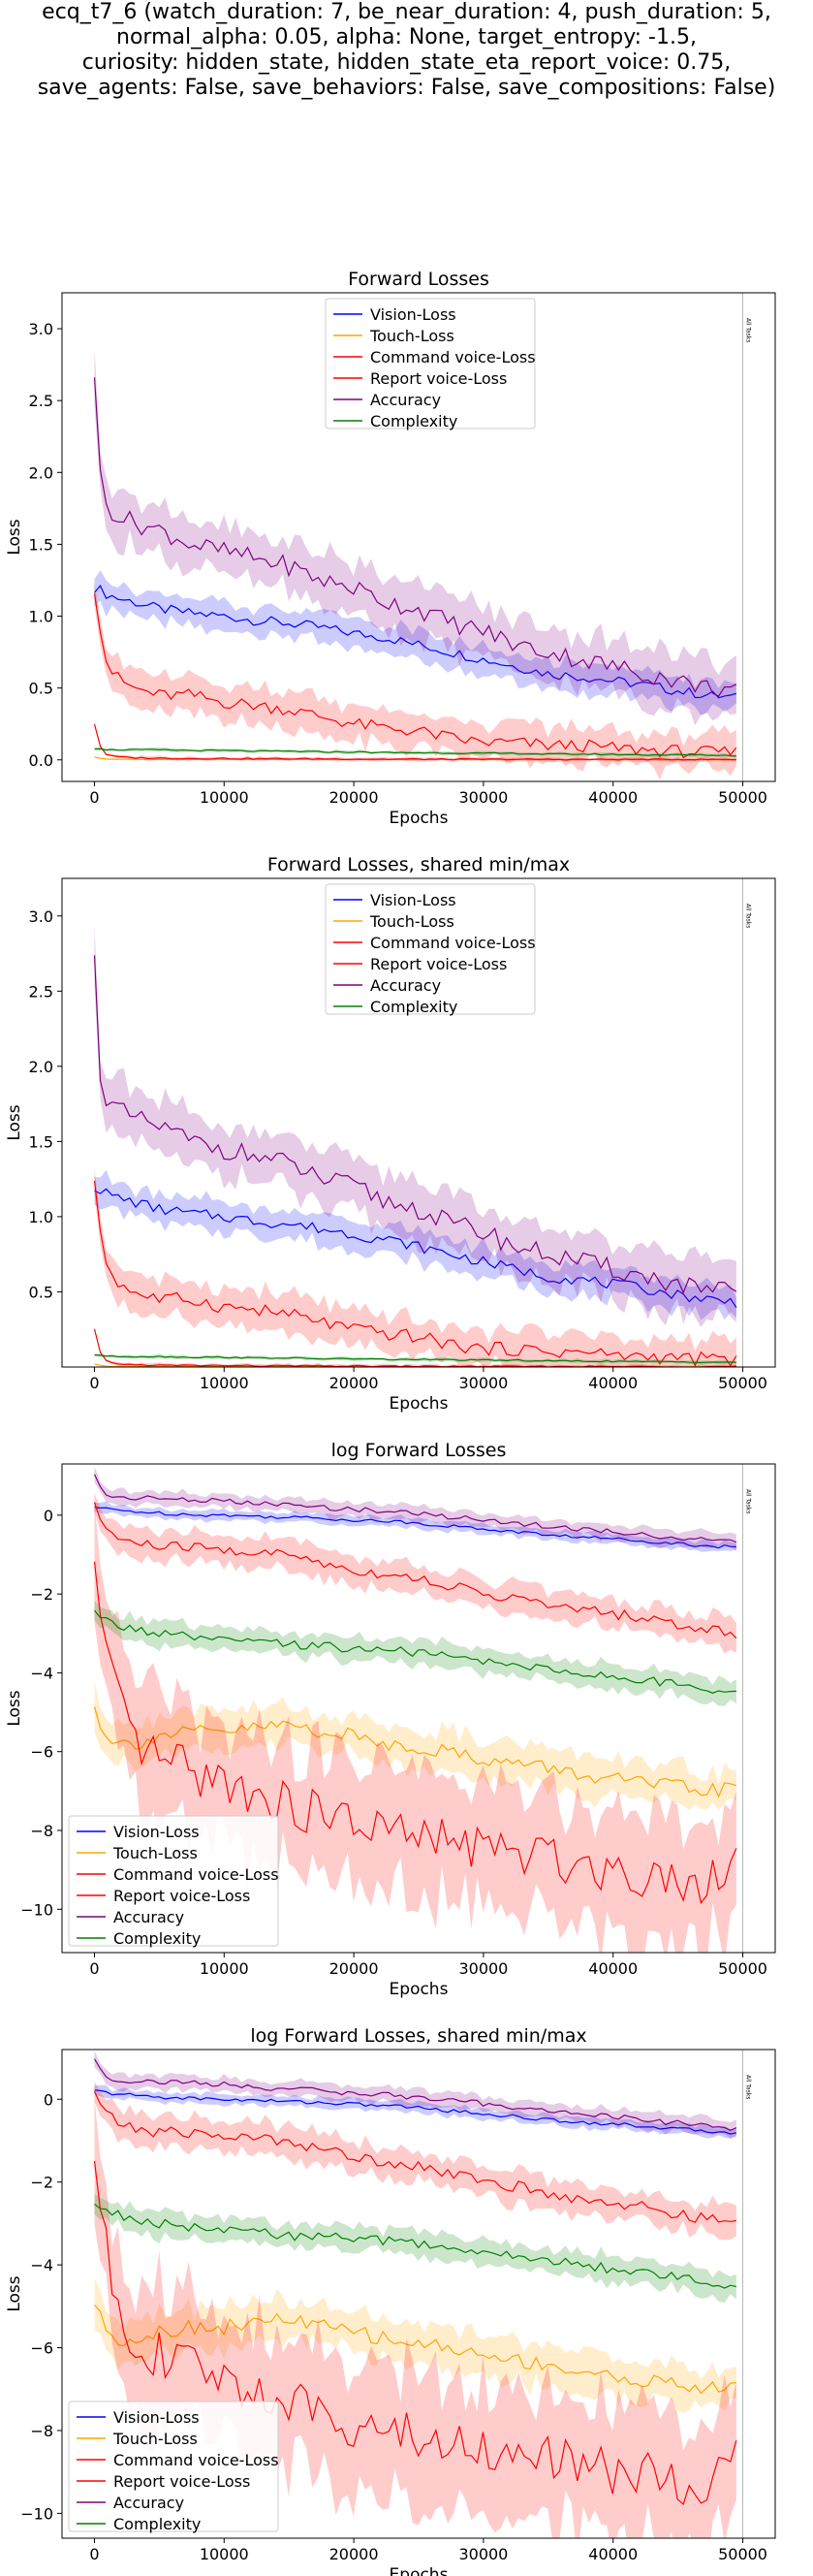 The width and height of the screenshot is (813, 2576). I want to click on series-line-complexity, so click(415, 1652).